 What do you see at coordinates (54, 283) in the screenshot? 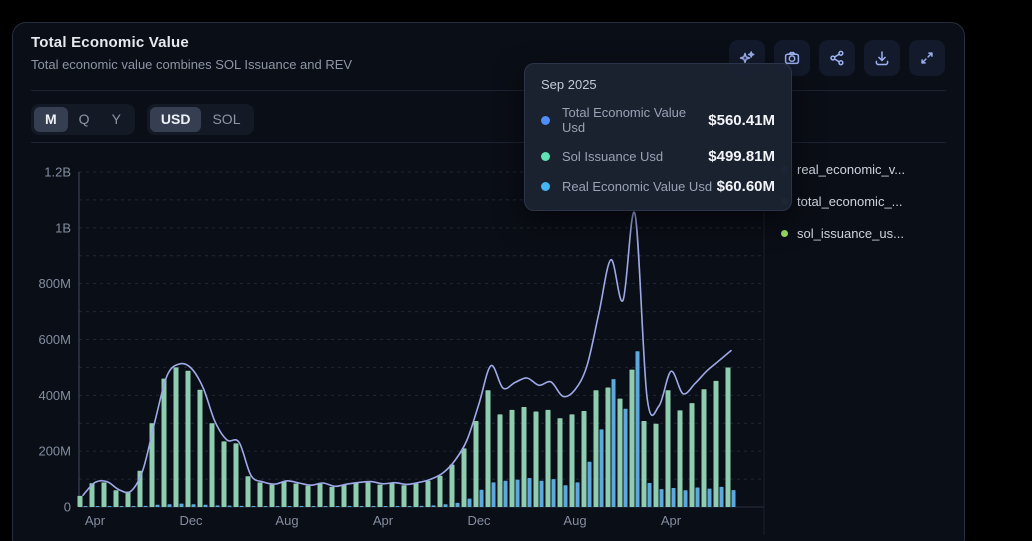
I see `svg-text: 800M` at bounding box center [54, 283].